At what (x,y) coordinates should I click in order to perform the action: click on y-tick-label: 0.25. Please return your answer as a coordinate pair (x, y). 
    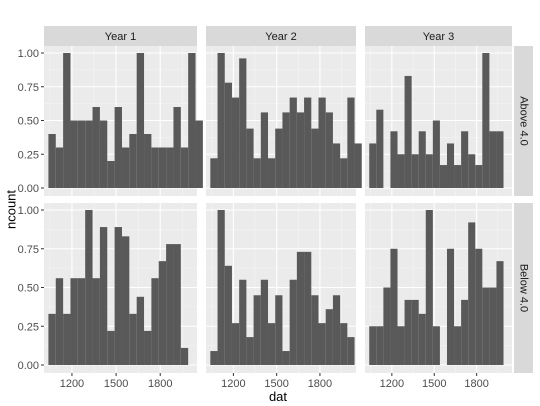
    Looking at the image, I should click on (28, 327).